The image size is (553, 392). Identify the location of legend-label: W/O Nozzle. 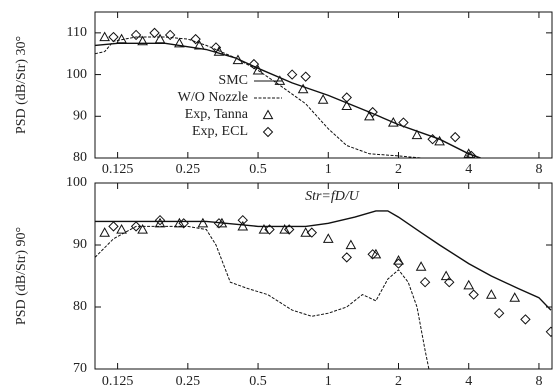
(213, 97).